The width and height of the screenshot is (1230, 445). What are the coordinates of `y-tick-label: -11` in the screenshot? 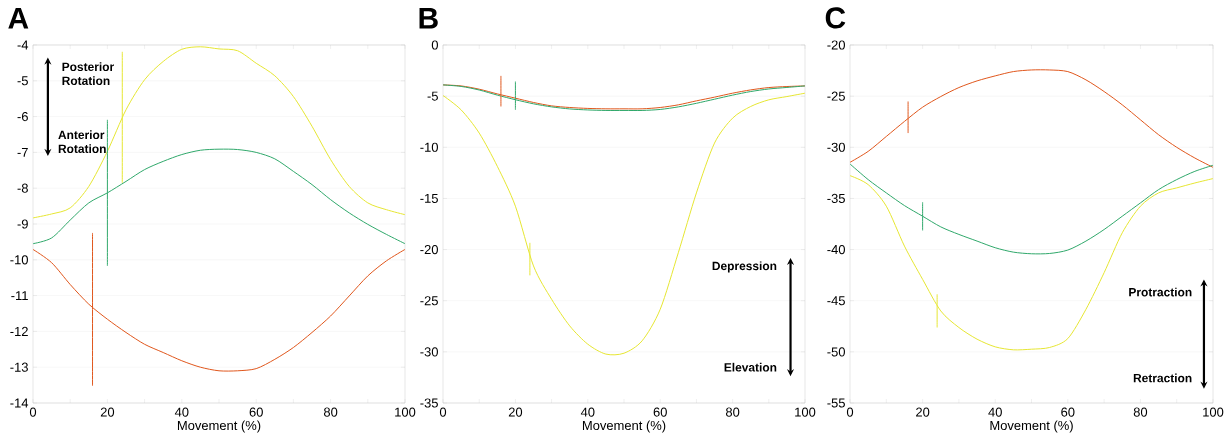 It's located at (19, 296).